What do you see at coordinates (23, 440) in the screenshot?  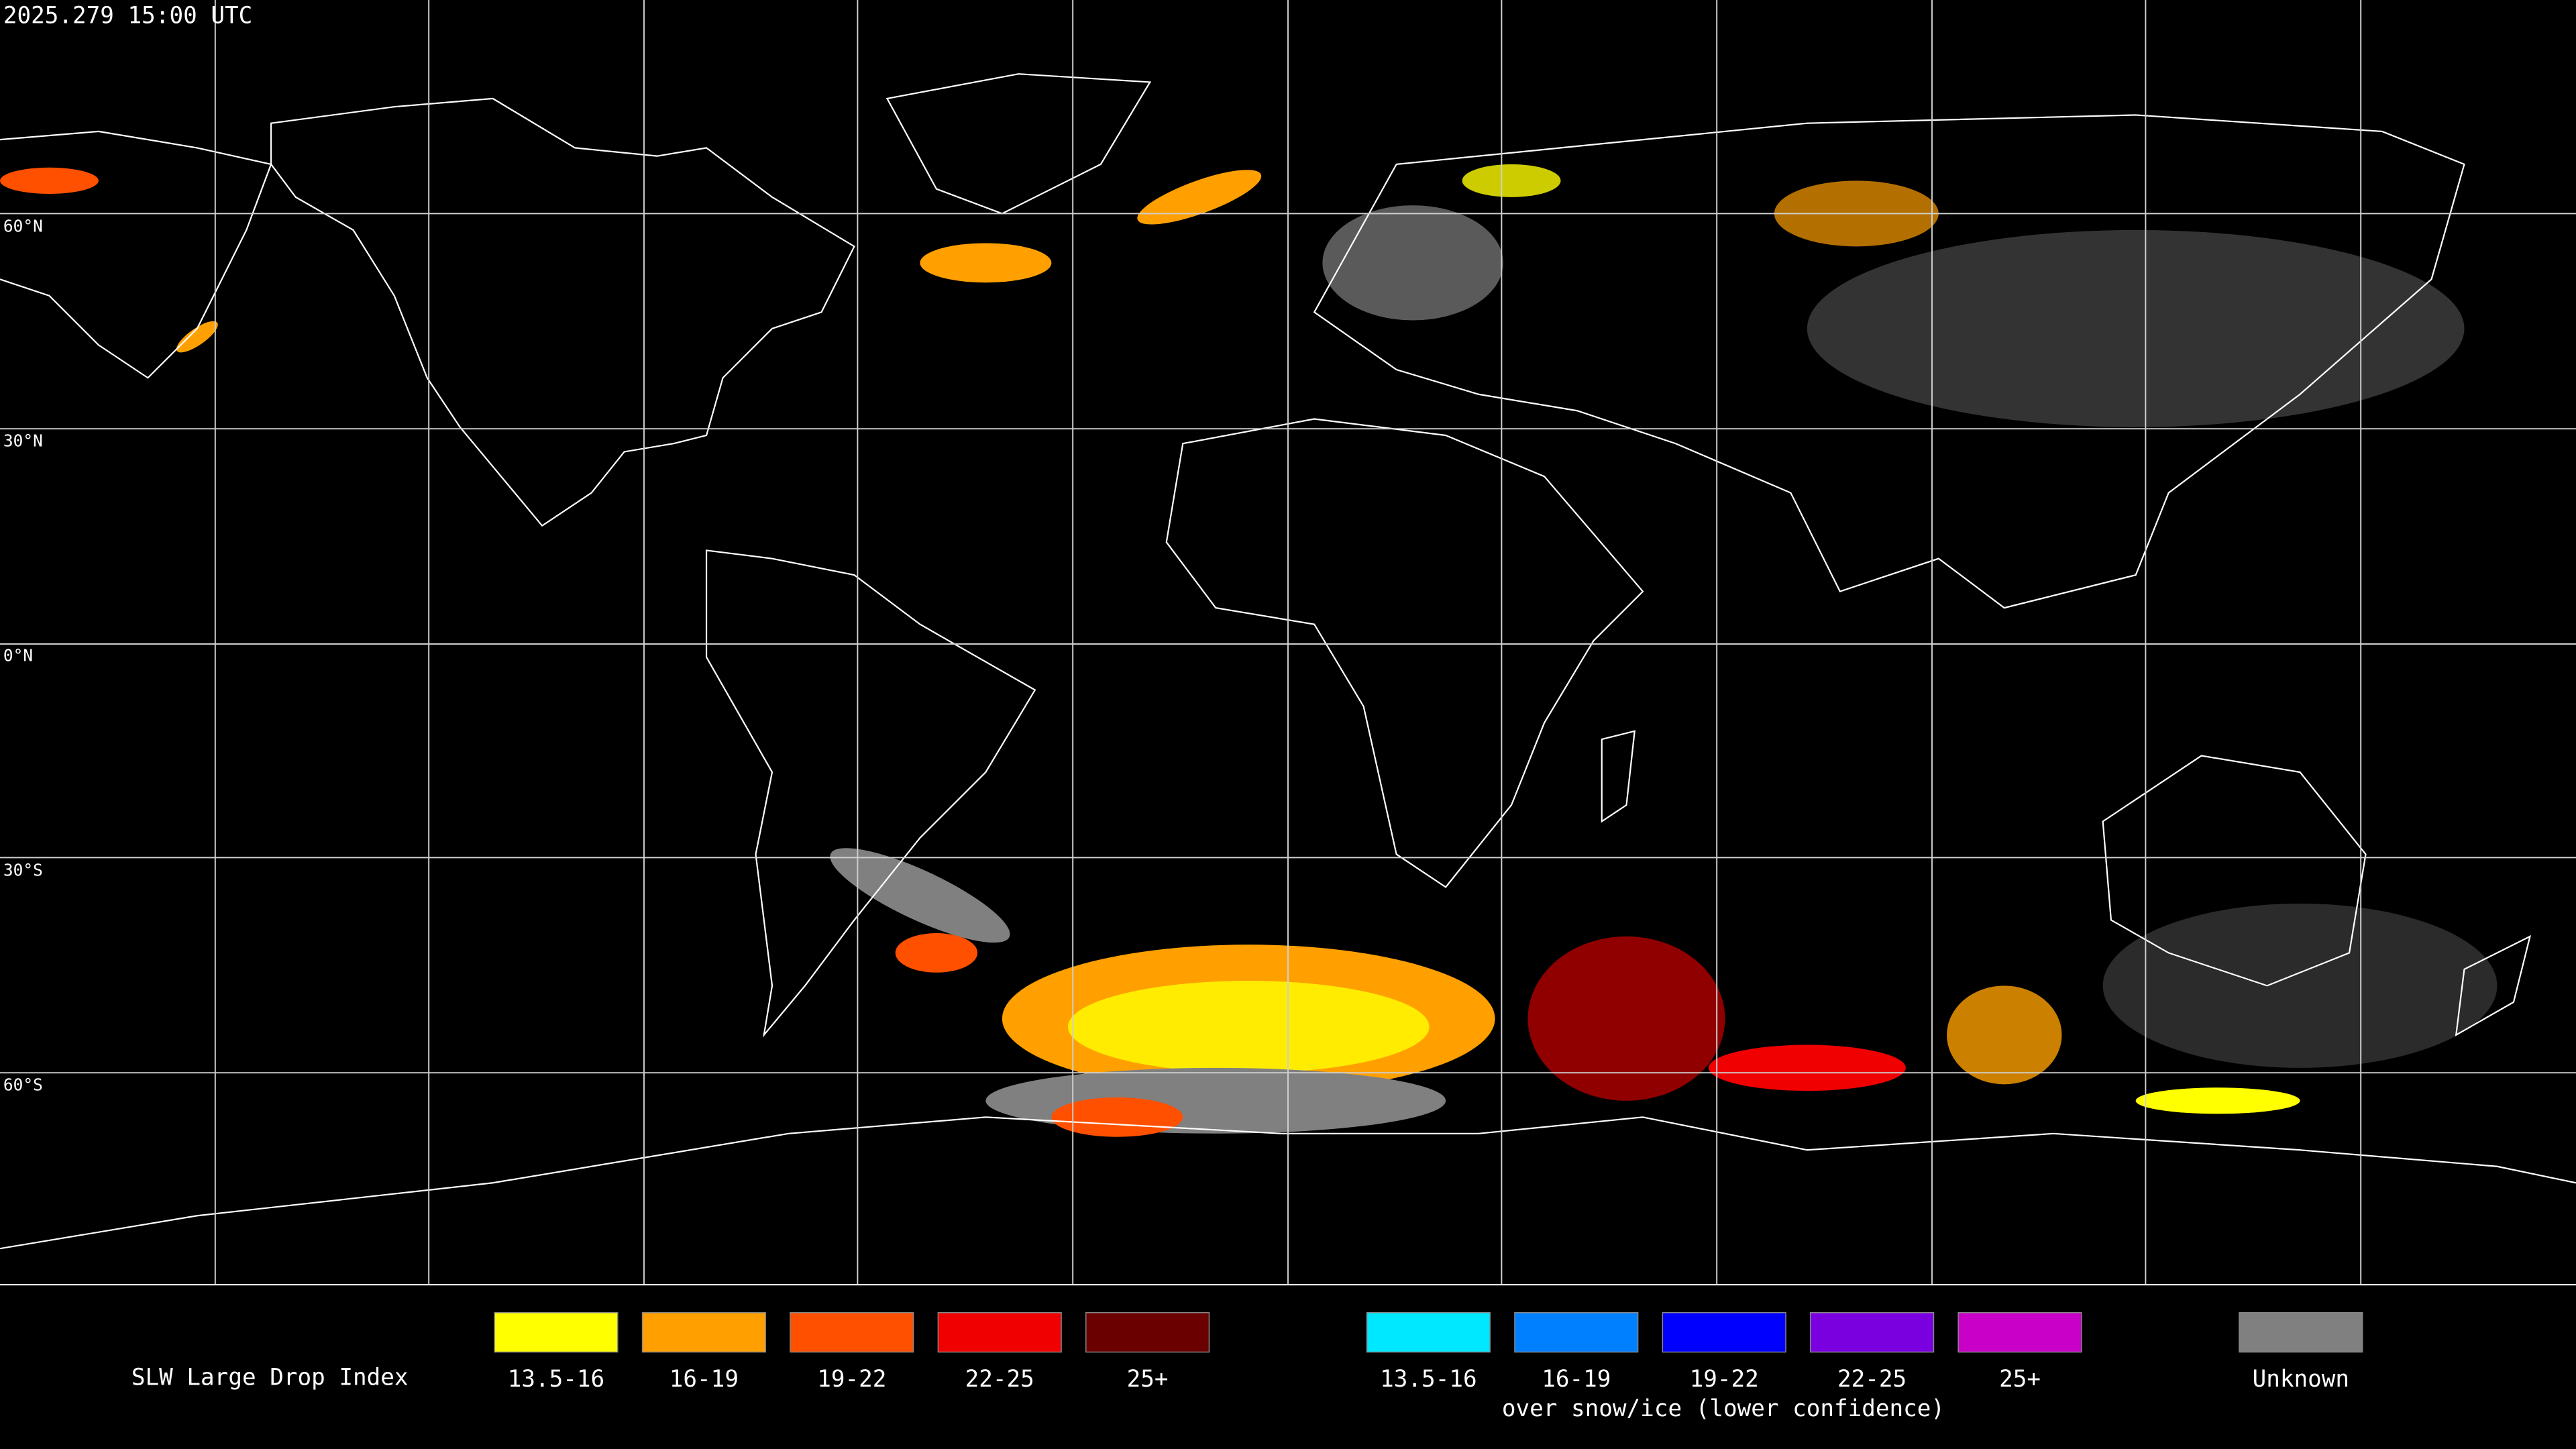 I see `latitude-label: 30°N` at bounding box center [23, 440].